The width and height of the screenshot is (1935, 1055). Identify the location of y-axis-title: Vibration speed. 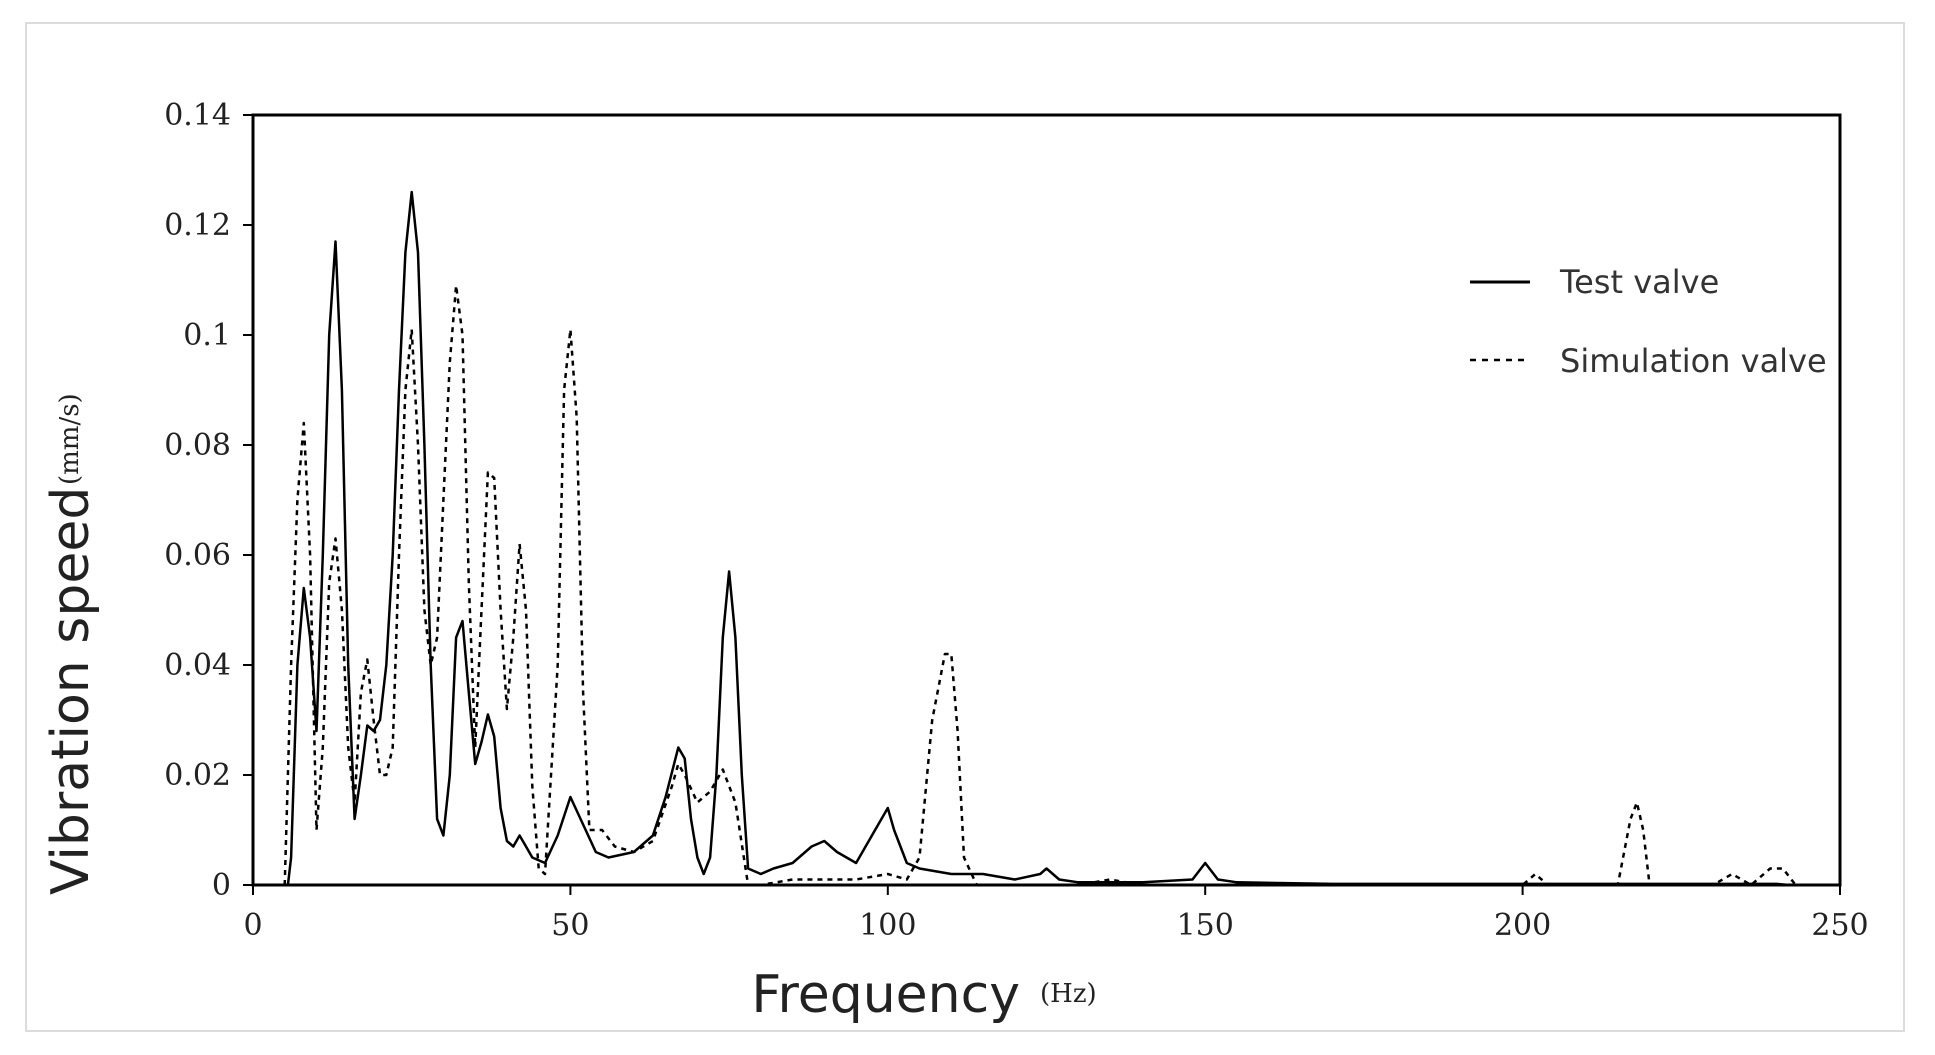
(71, 691).